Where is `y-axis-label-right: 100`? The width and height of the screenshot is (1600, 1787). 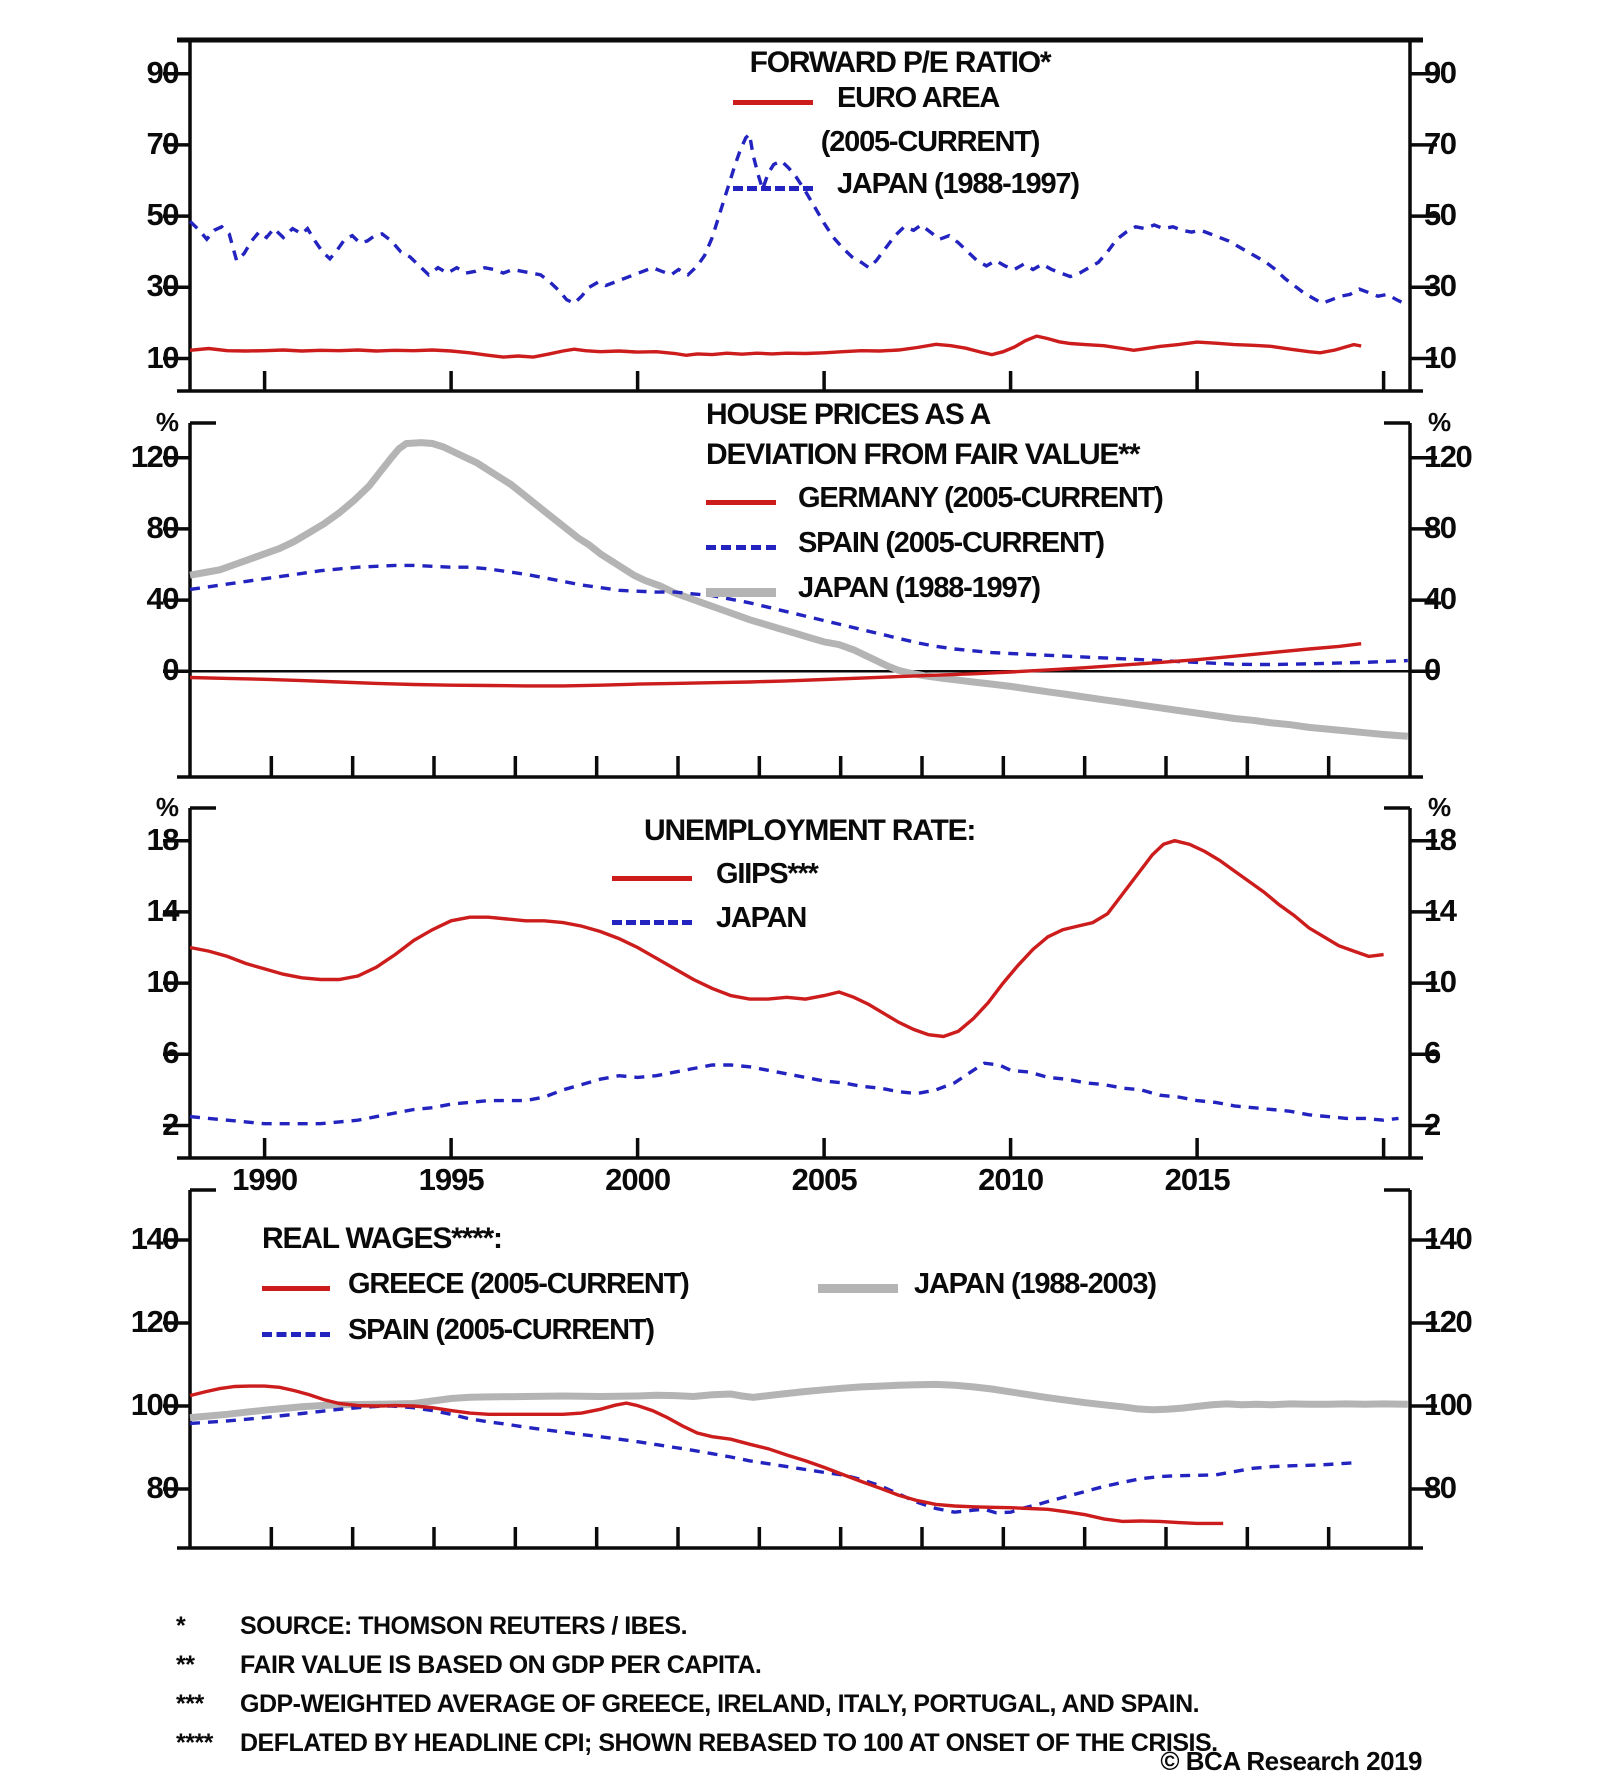
y-axis-label-right: 100 is located at coordinates (1448, 1404).